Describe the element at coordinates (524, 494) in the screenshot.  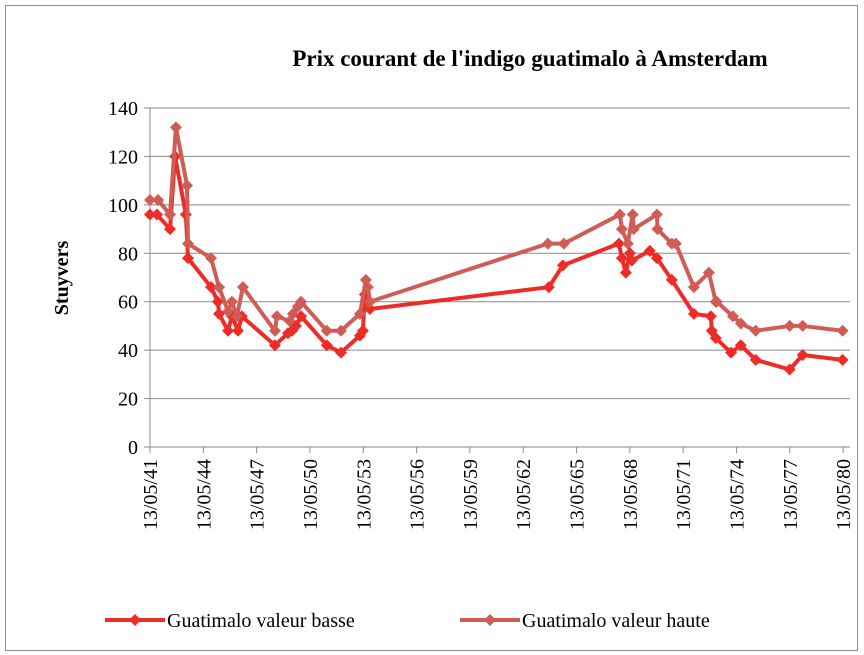
I see `x-tick-label: 13/05/62` at that location.